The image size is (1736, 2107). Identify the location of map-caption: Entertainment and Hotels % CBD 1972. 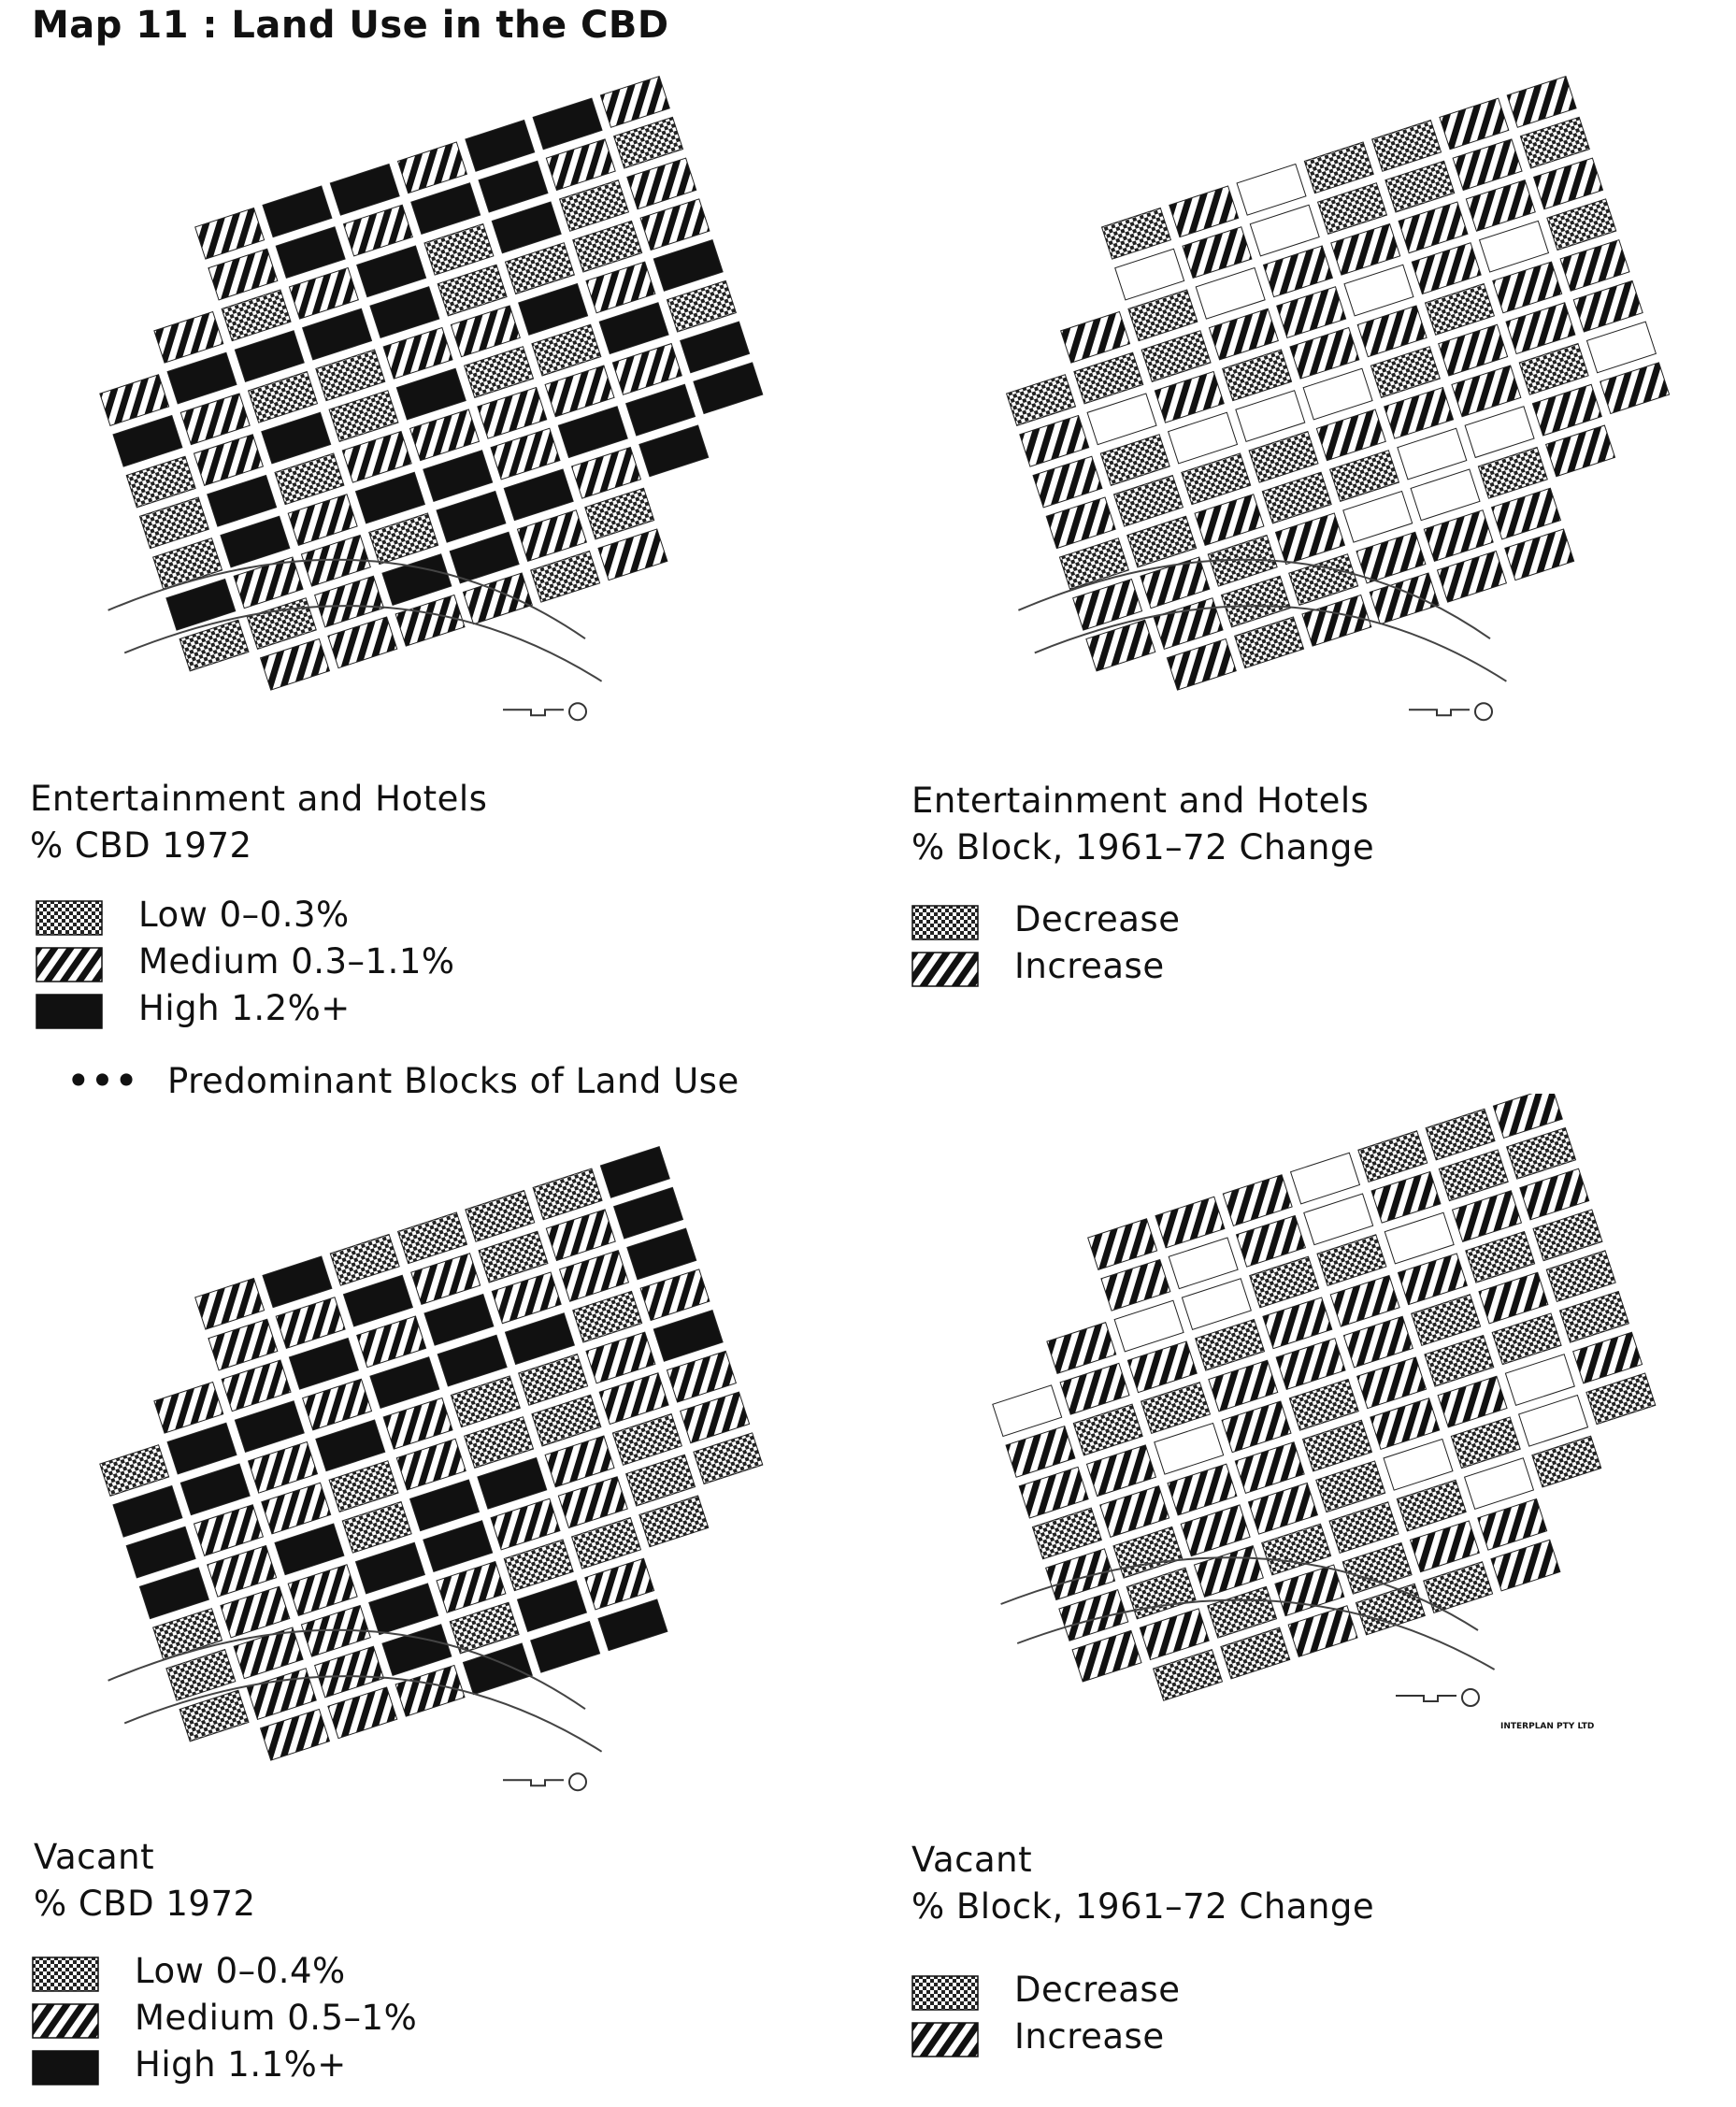
(258, 822).